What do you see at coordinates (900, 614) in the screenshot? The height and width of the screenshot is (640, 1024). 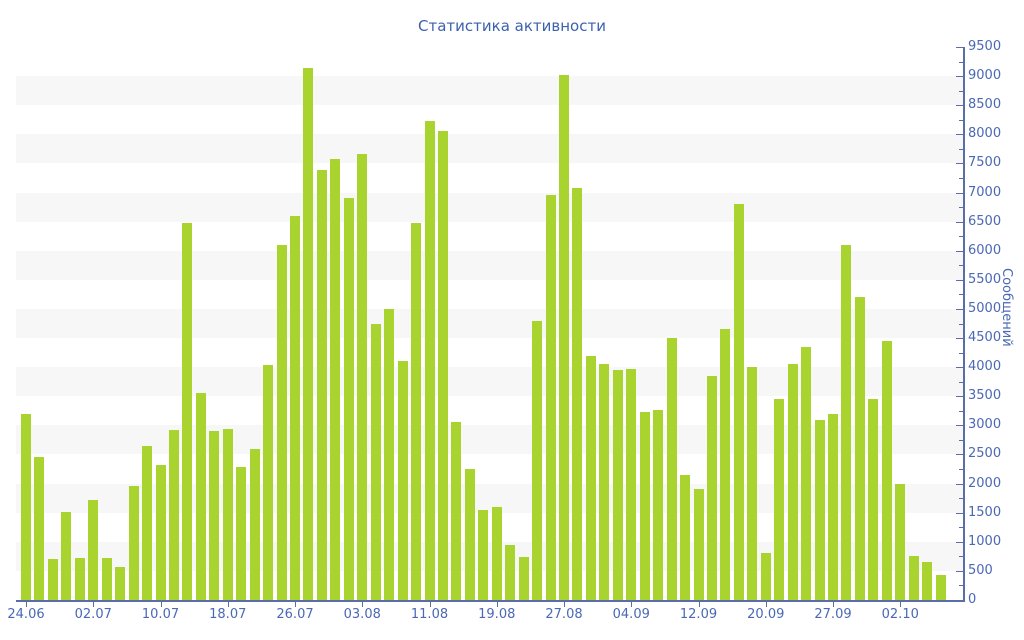 I see `x-axis-tick-label: 02.10` at bounding box center [900, 614].